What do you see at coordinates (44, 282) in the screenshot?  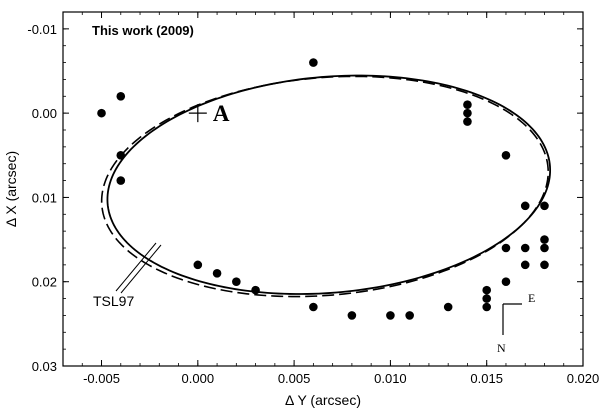 I see `y-tick-label: 0.02` at bounding box center [44, 282].